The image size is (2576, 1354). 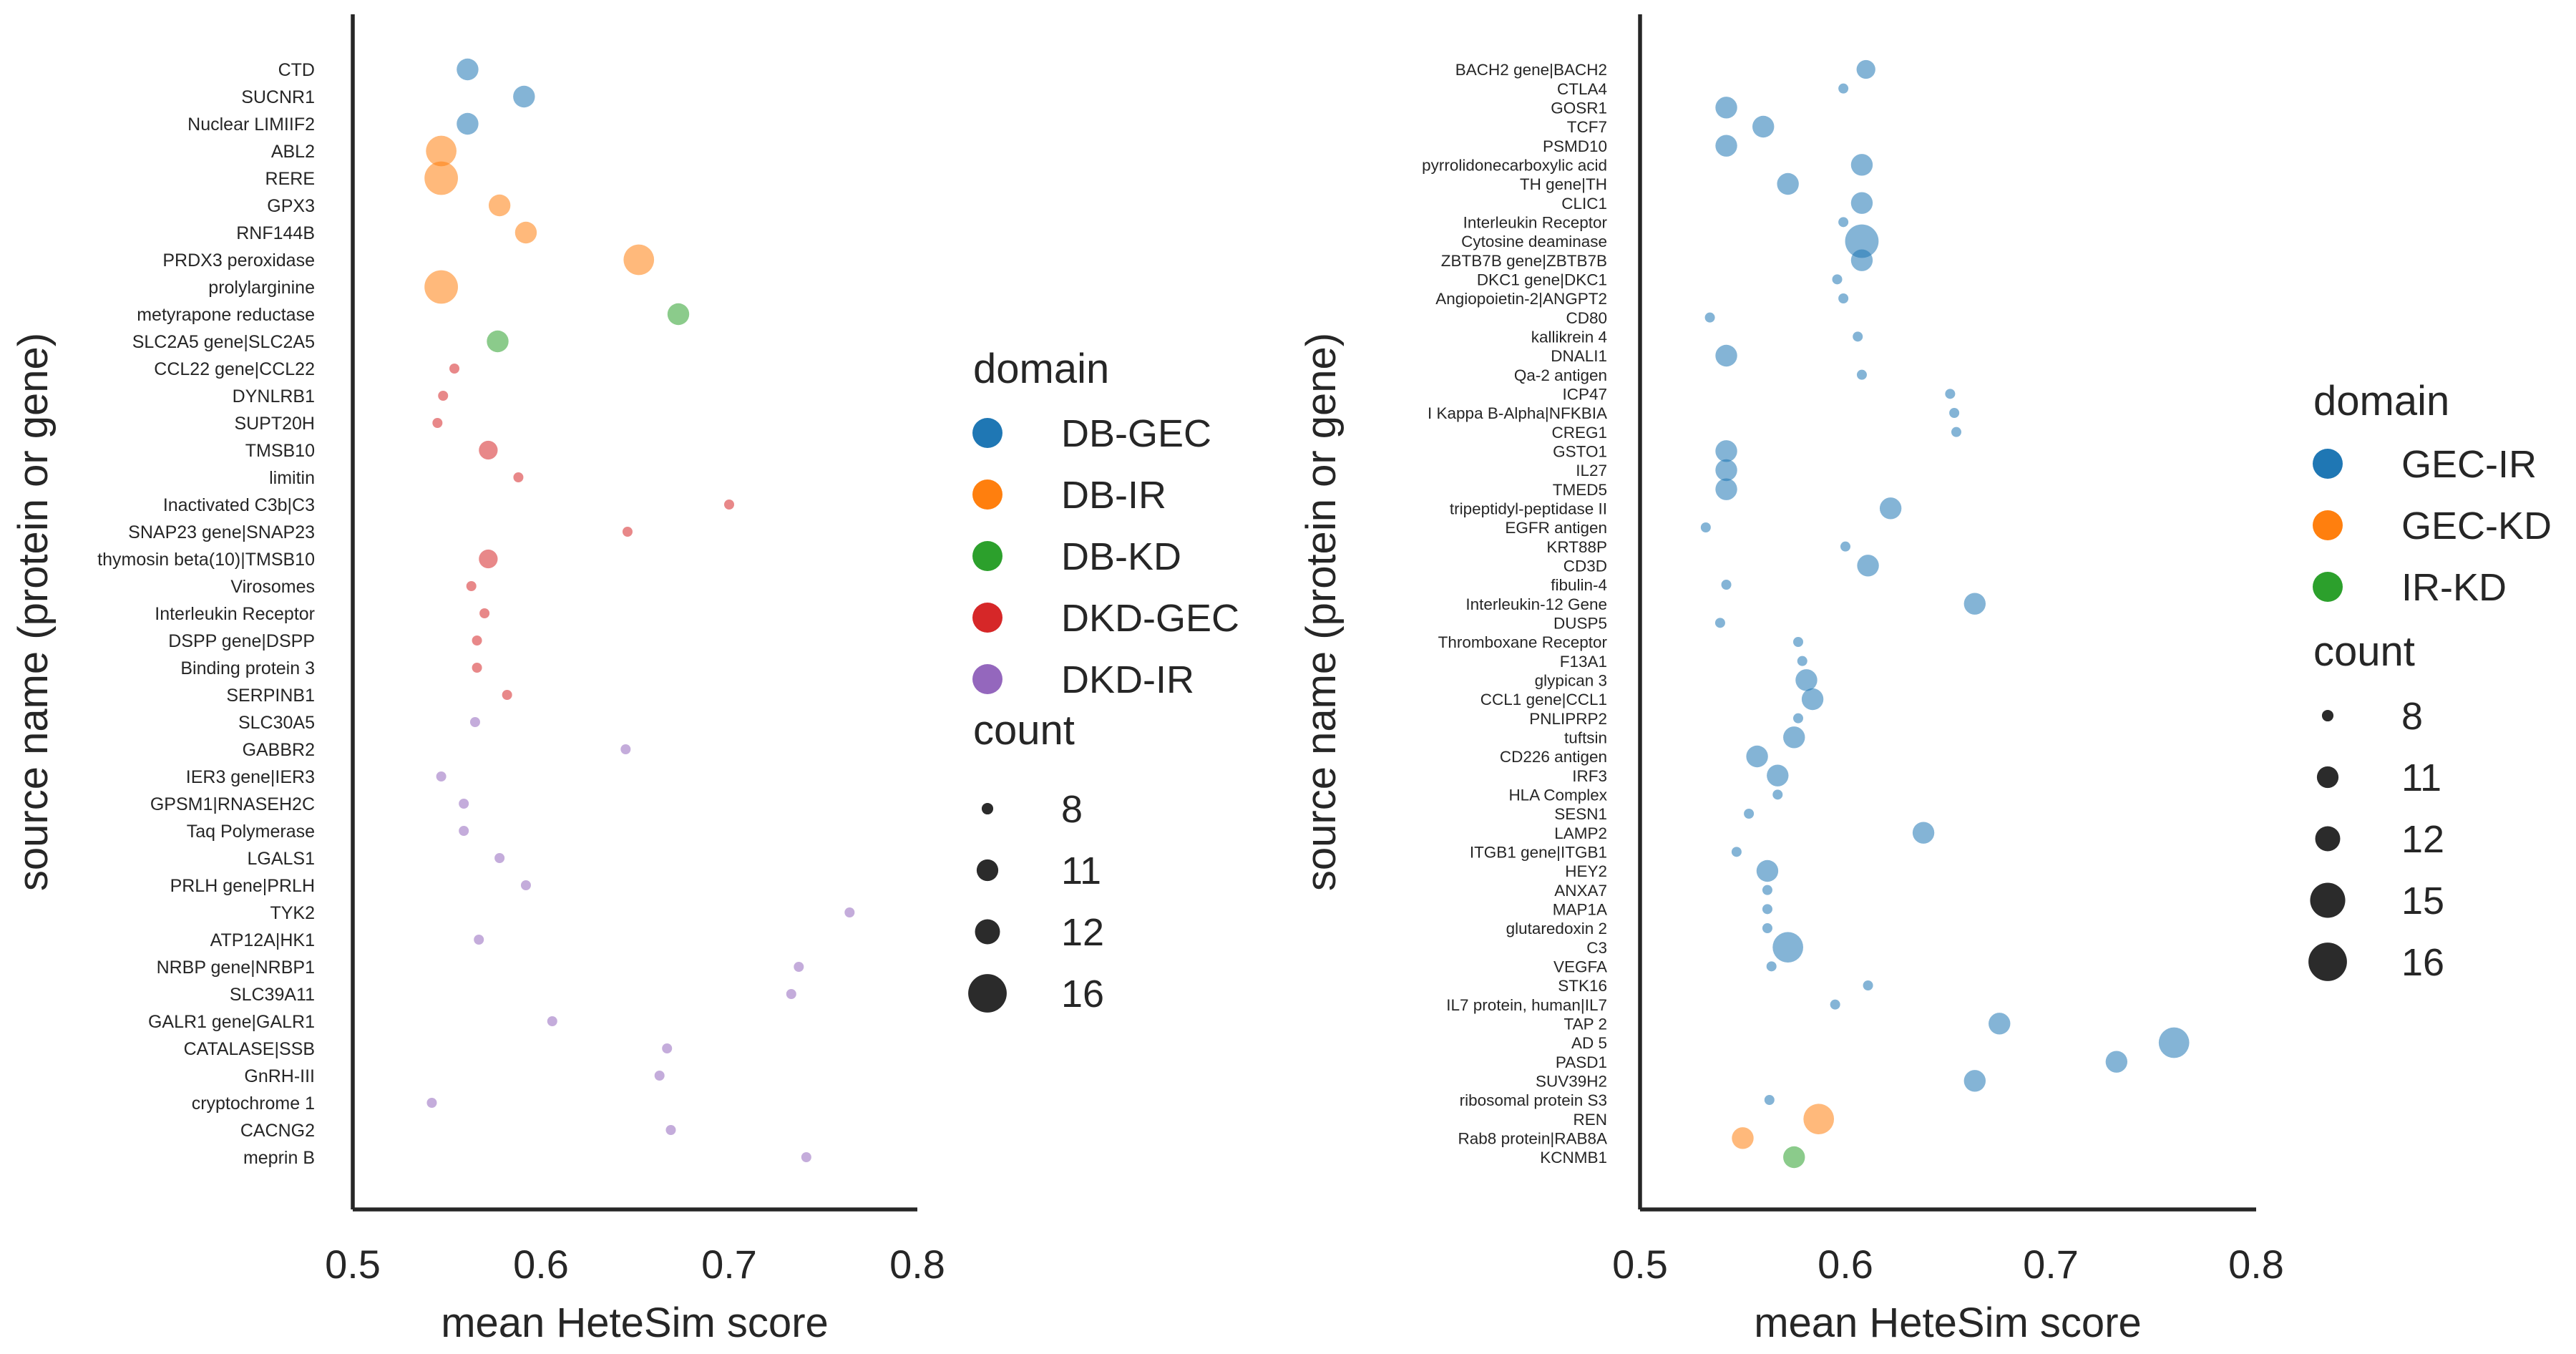 I want to click on left-y-tick-label: Virosomes, so click(x=272, y=587).